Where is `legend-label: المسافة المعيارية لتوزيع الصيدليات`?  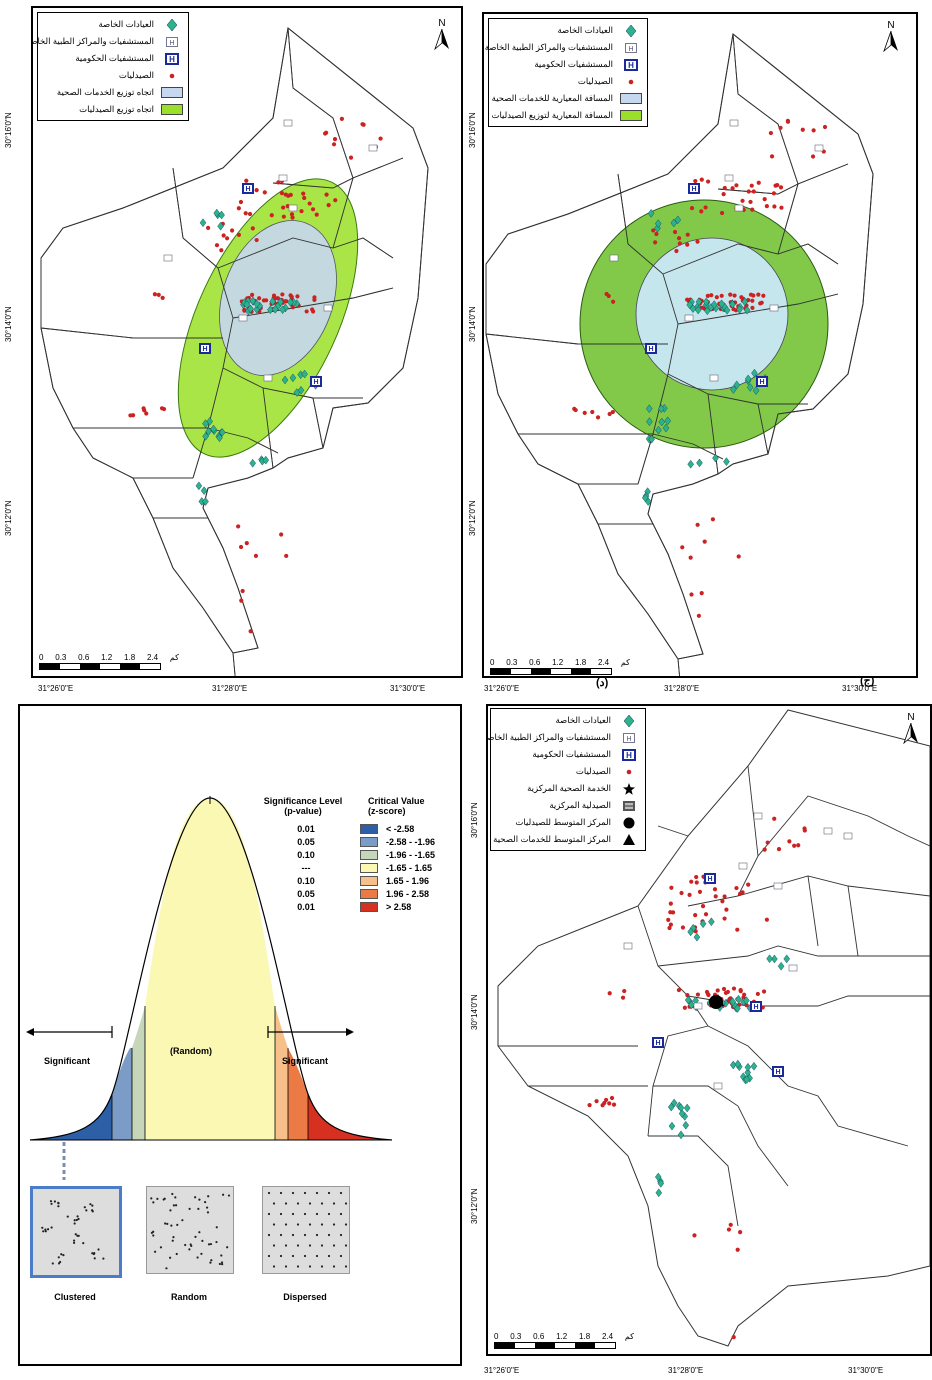
legend-label: المسافة المعيارية لتوزيع الصيدليات is located at coordinates (552, 115).